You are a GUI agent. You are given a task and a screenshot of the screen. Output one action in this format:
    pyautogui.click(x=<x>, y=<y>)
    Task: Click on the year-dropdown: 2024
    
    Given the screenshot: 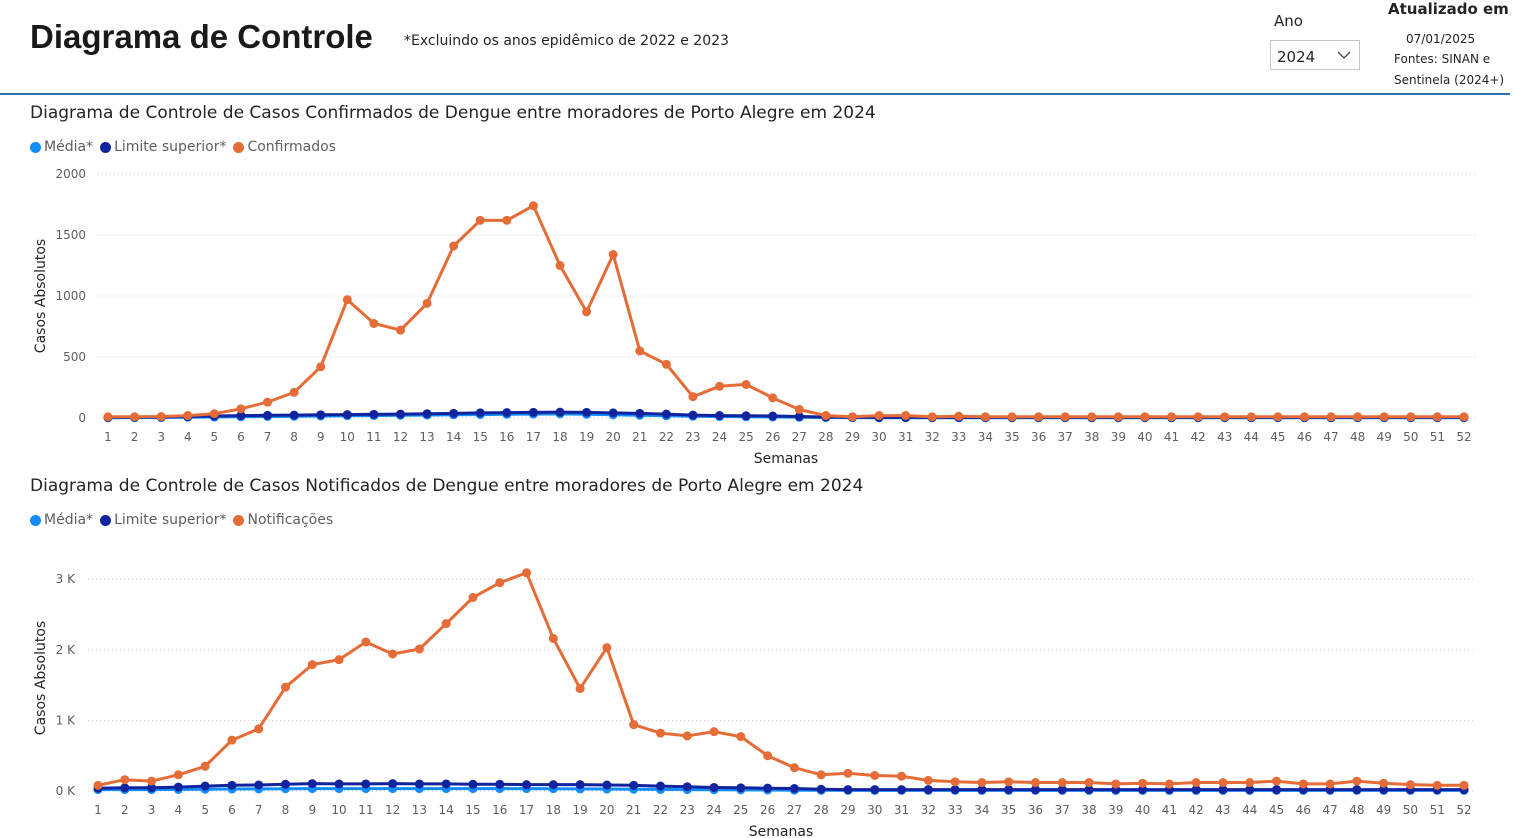 What is the action you would take?
    pyautogui.click(x=1315, y=55)
    